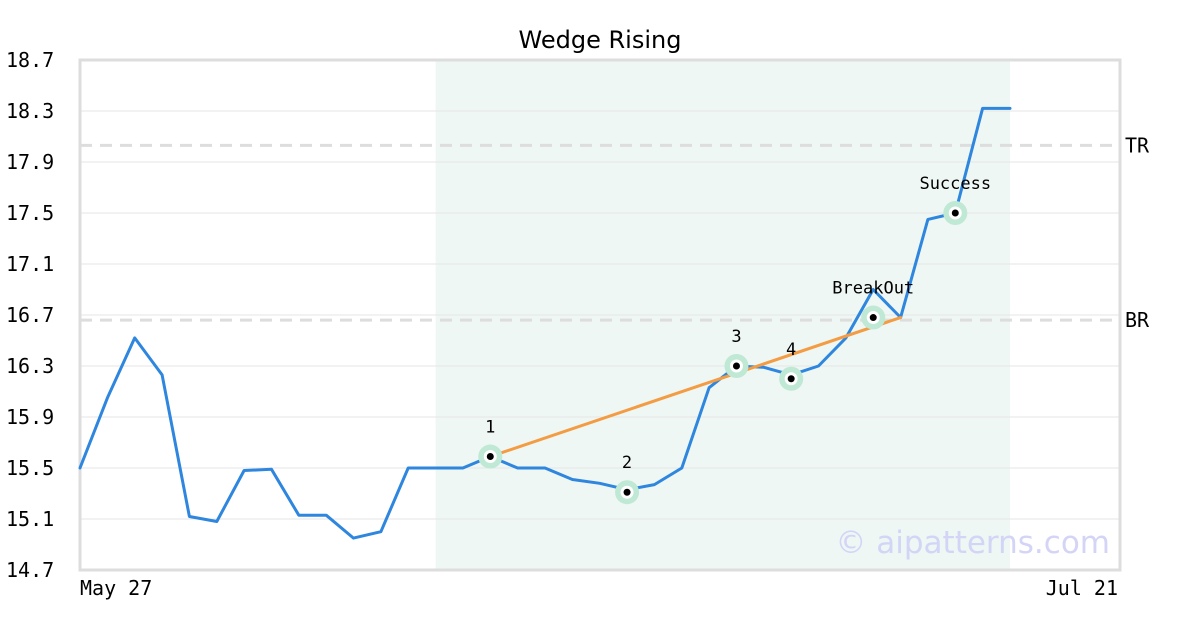 Image resolution: width=1200 pixels, height=630 pixels. Describe the element at coordinates (30, 417) in the screenshot. I see `y-tick-label: 15.9` at that location.